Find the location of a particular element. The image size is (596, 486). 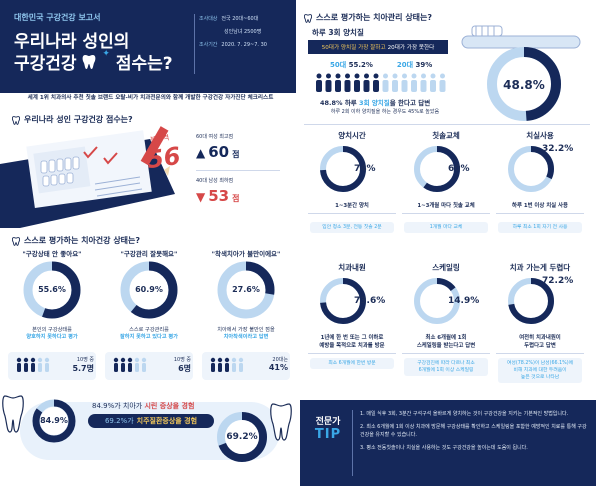

assess-pct: 55.6% is located at coordinates (52, 289).